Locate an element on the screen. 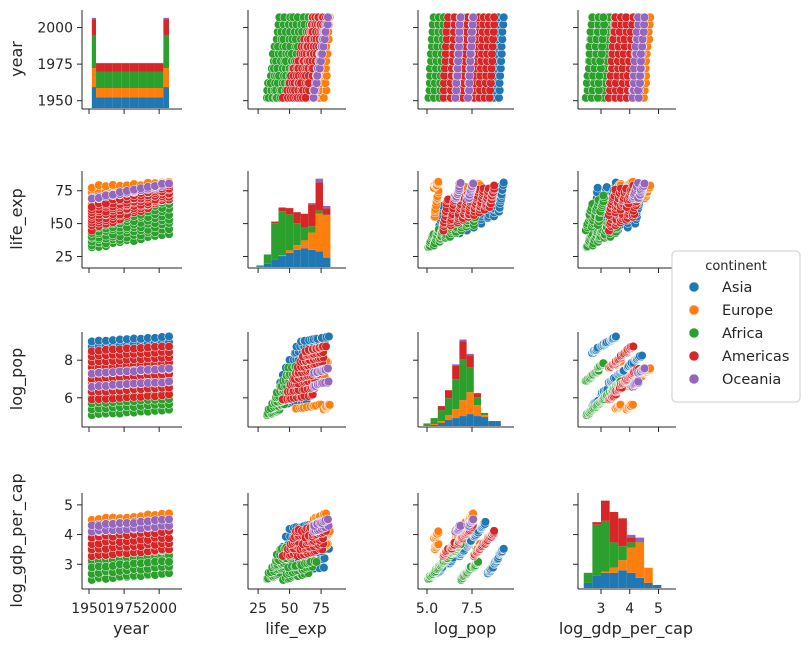 Image resolution: width=808 pixels, height=645 pixels. x-tick-label: 1950 is located at coordinates (89, 609).